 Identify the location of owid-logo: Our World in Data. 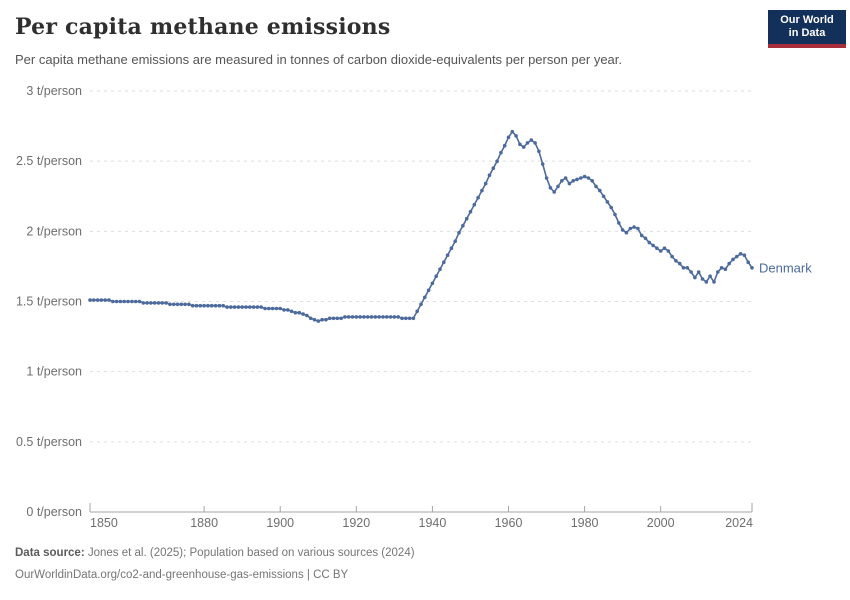
(807, 29).